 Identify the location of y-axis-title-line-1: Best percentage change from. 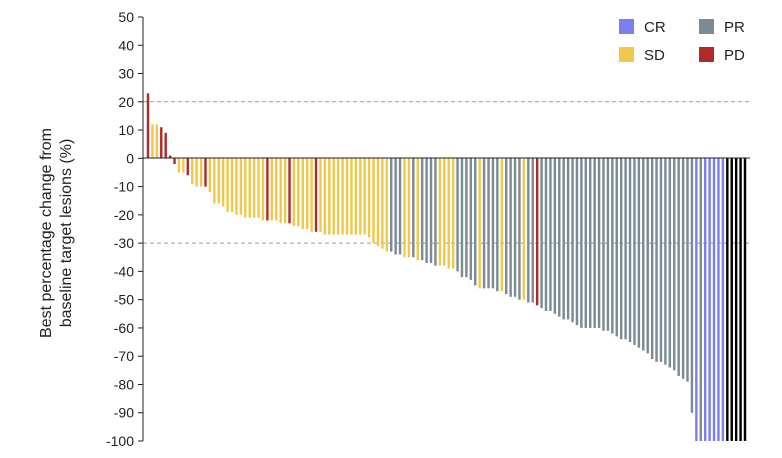
(46, 233).